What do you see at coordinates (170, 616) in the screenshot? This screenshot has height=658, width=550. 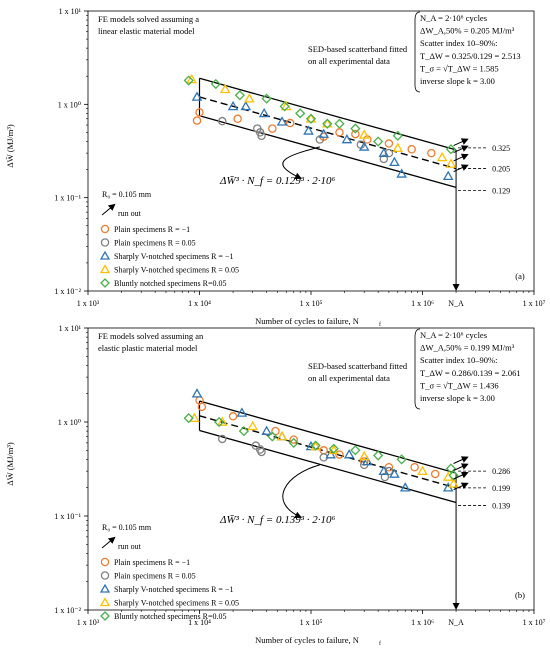 I see `legend-label: Bluntly notched specimens R=0.05` at bounding box center [170, 616].